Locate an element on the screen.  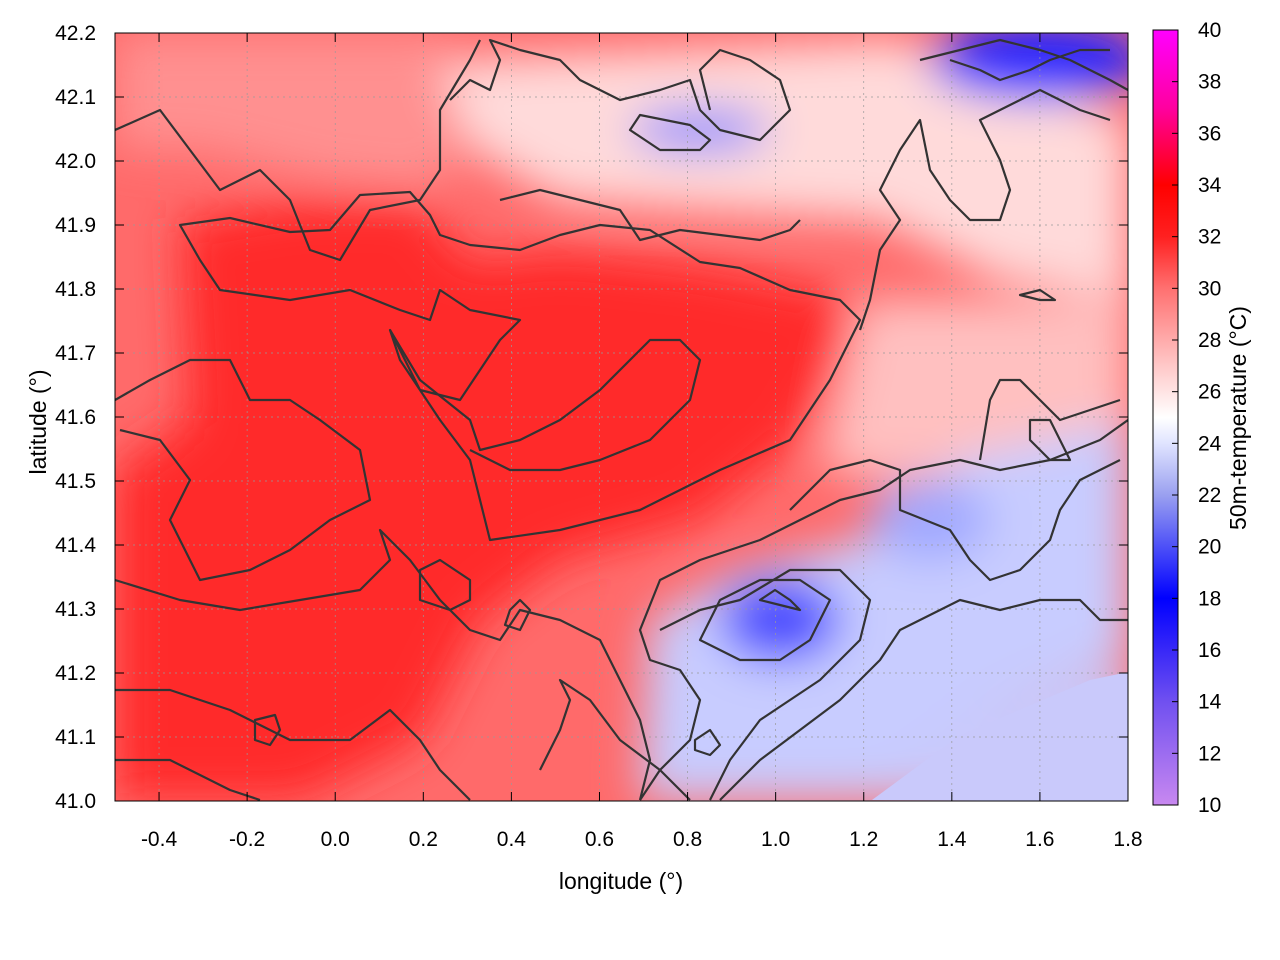
cool-spot-north is located at coordinates (700, 130).